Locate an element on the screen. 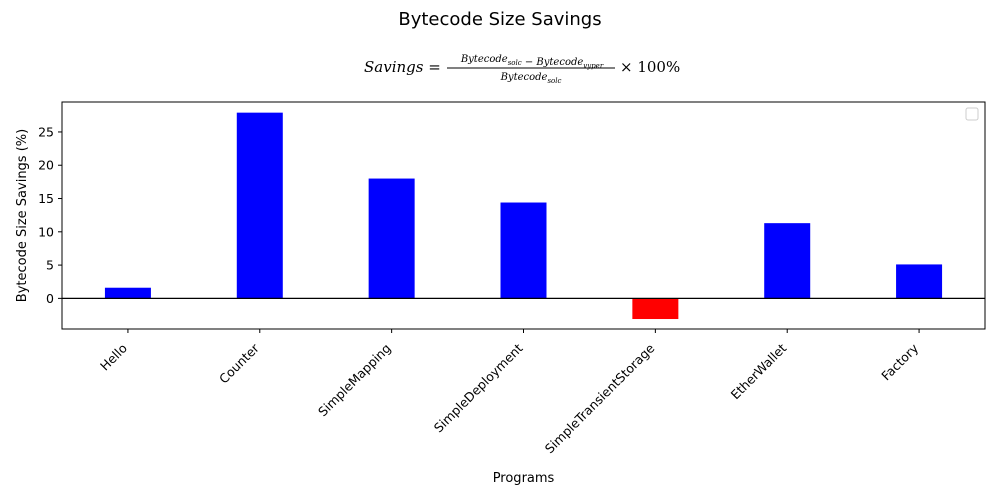 This screenshot has width=1000, height=500. x-tick-label: SimpleDeployment is located at coordinates (478, 387).